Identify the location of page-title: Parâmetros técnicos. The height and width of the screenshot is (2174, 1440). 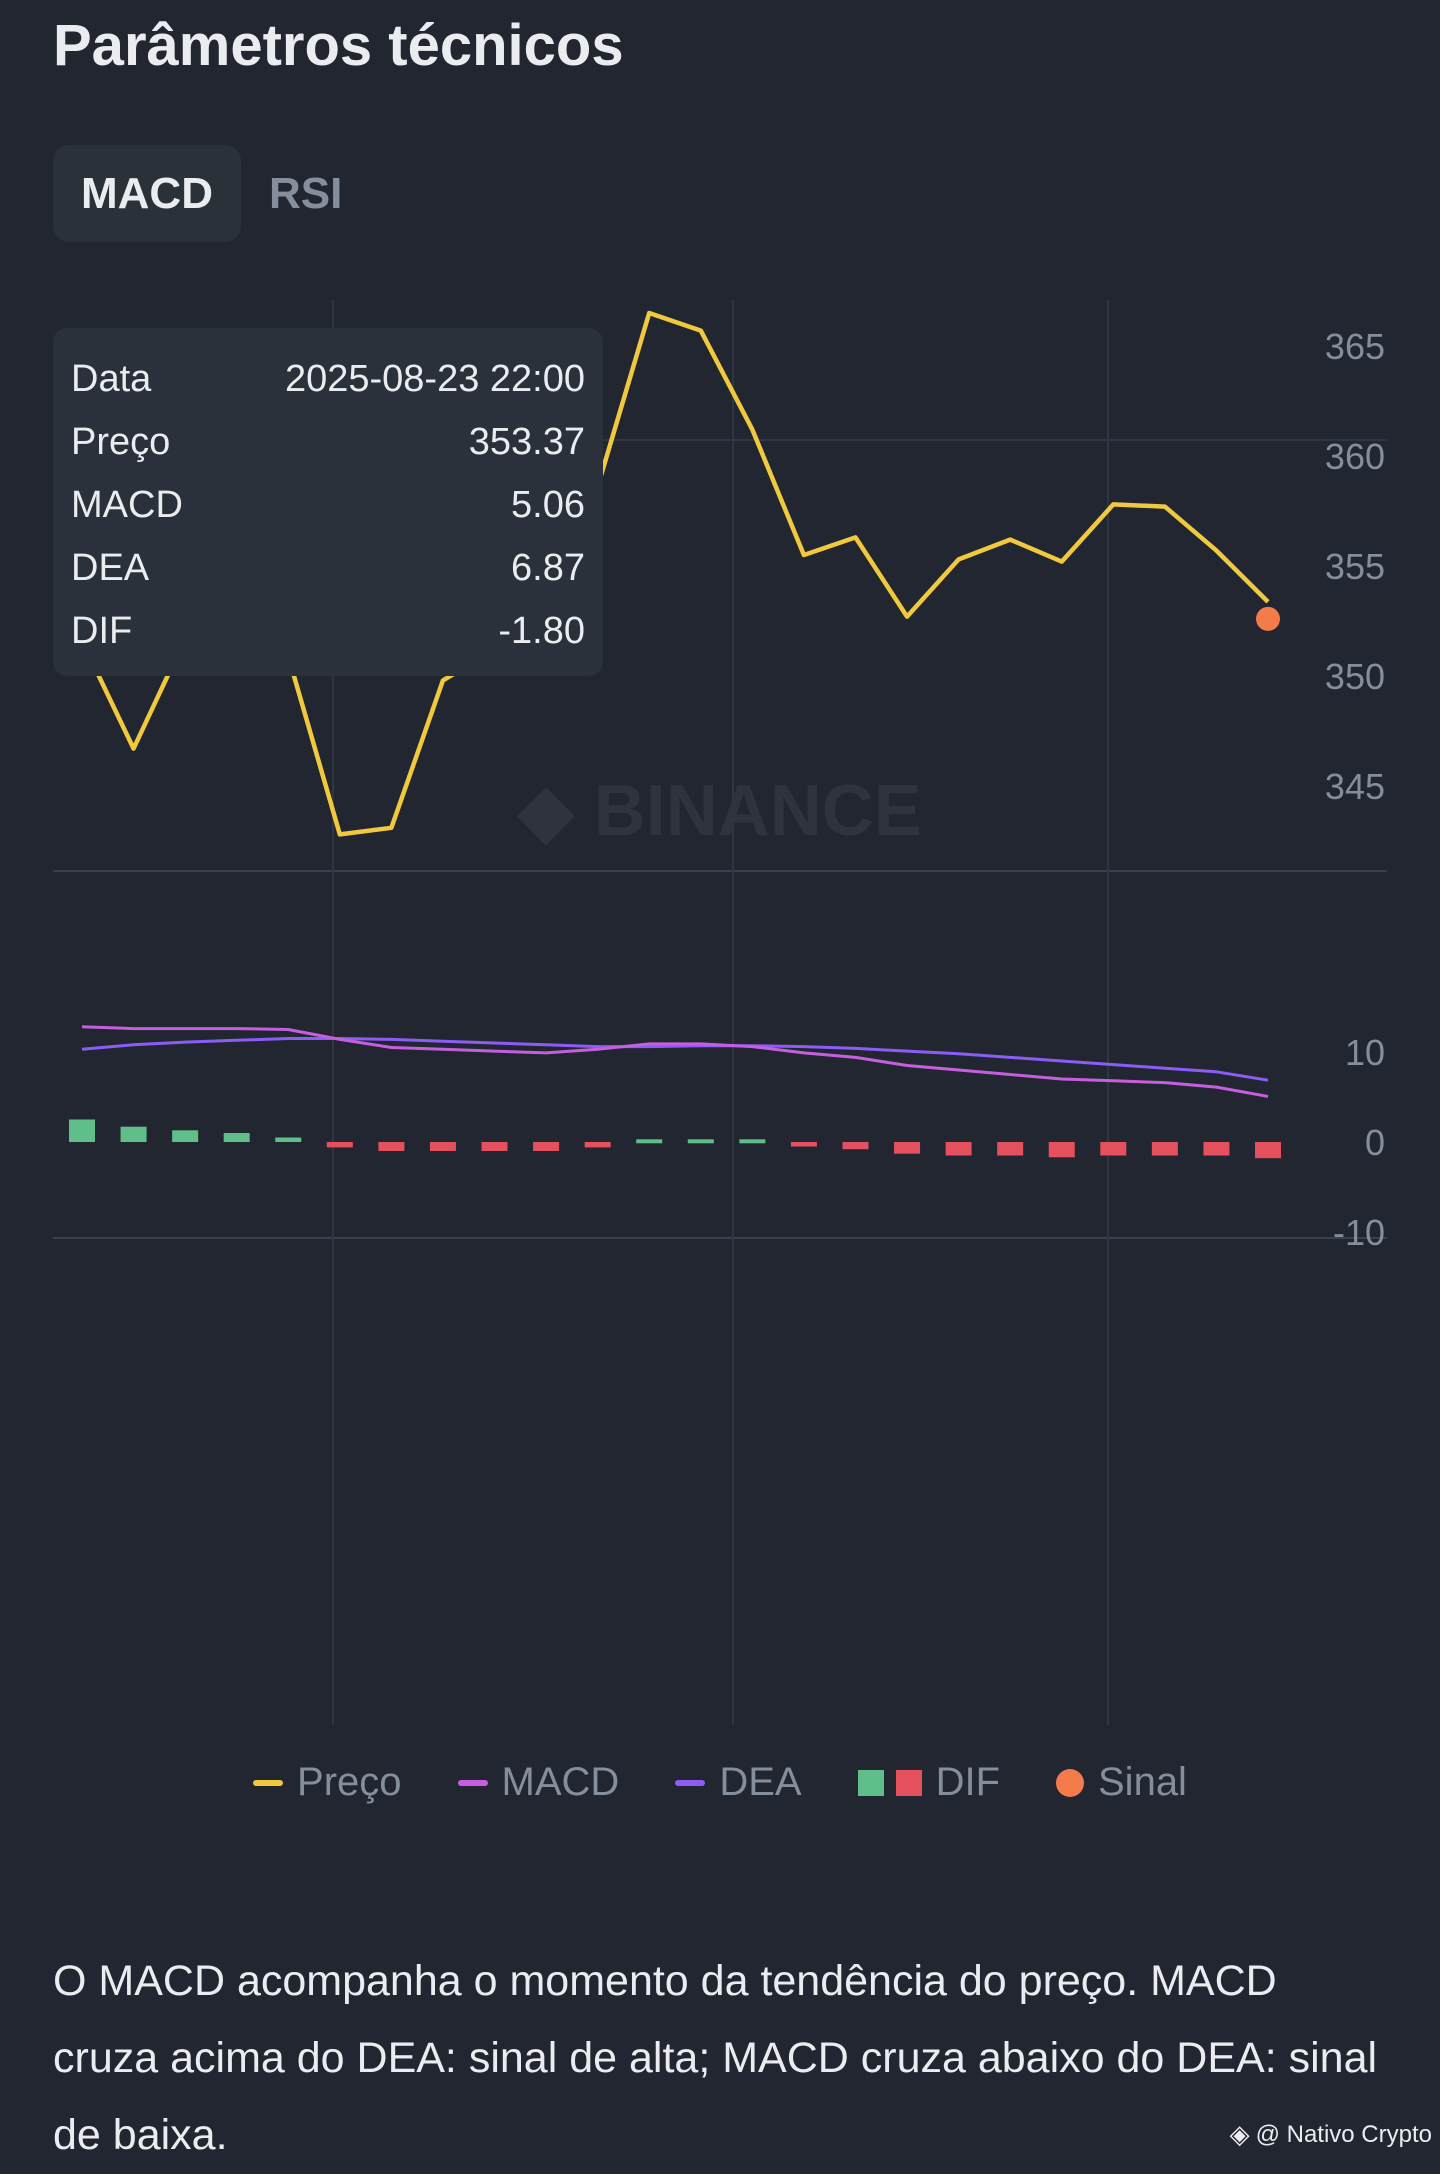
(338, 45).